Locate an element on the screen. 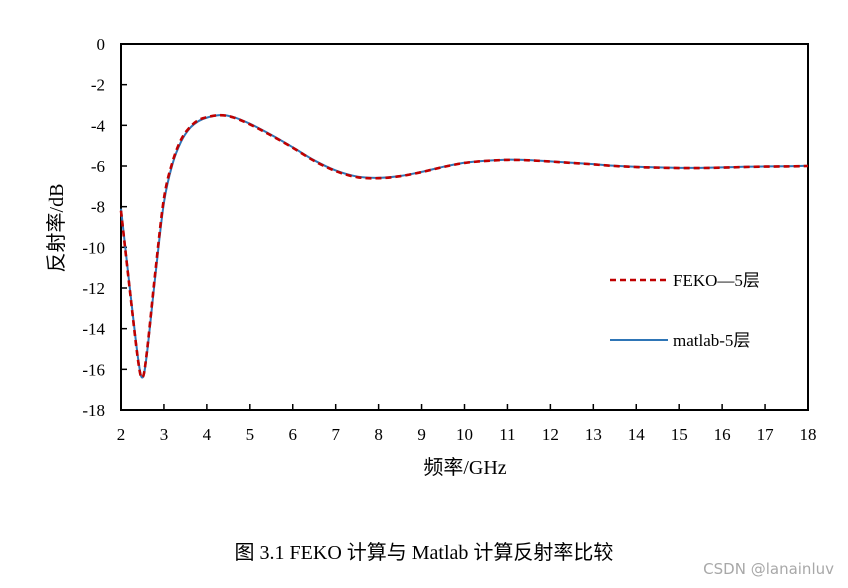  x-axis-title: 频率/GHz is located at coordinates (464, 467).